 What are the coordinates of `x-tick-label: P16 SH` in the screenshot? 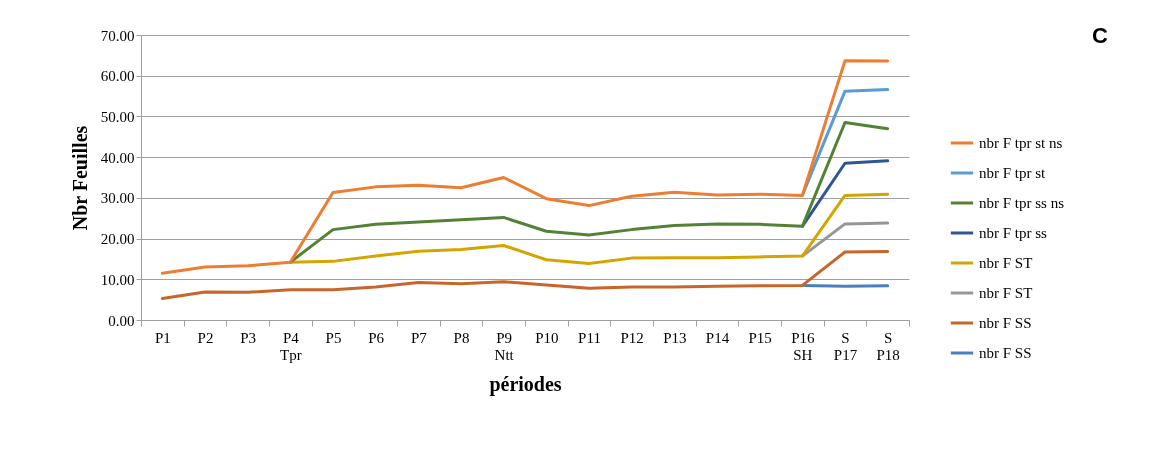 It's located at (803, 346).